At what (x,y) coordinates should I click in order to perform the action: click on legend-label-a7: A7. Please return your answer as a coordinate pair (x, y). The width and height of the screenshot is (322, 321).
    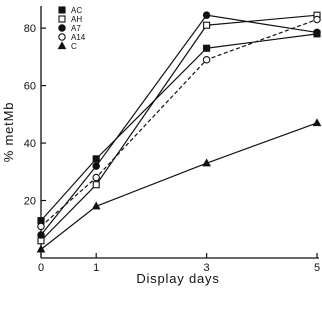
    Looking at the image, I should click on (76, 28).